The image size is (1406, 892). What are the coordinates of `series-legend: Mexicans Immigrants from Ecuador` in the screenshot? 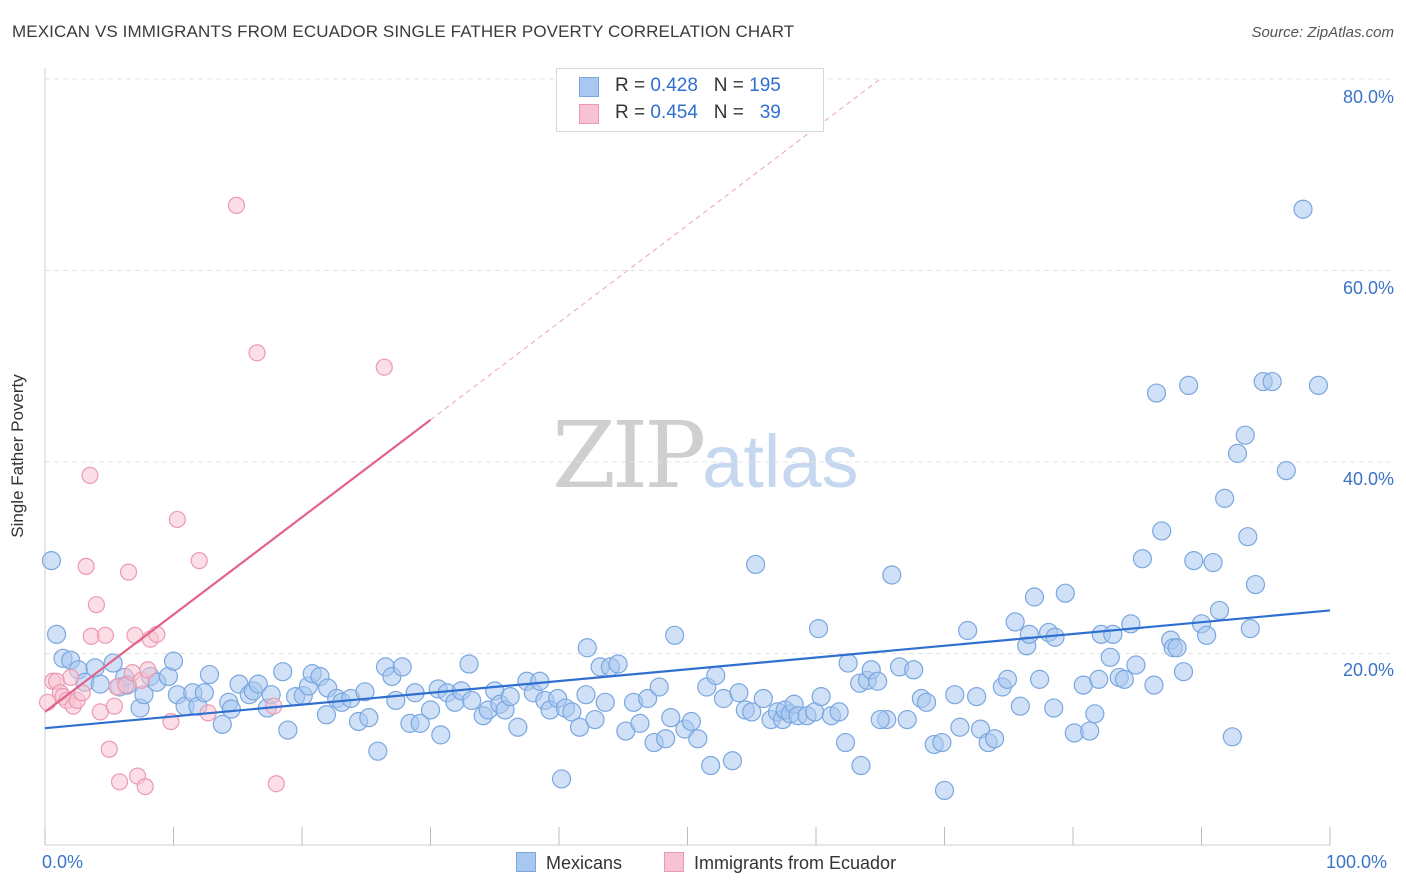 It's located at (703, 865).